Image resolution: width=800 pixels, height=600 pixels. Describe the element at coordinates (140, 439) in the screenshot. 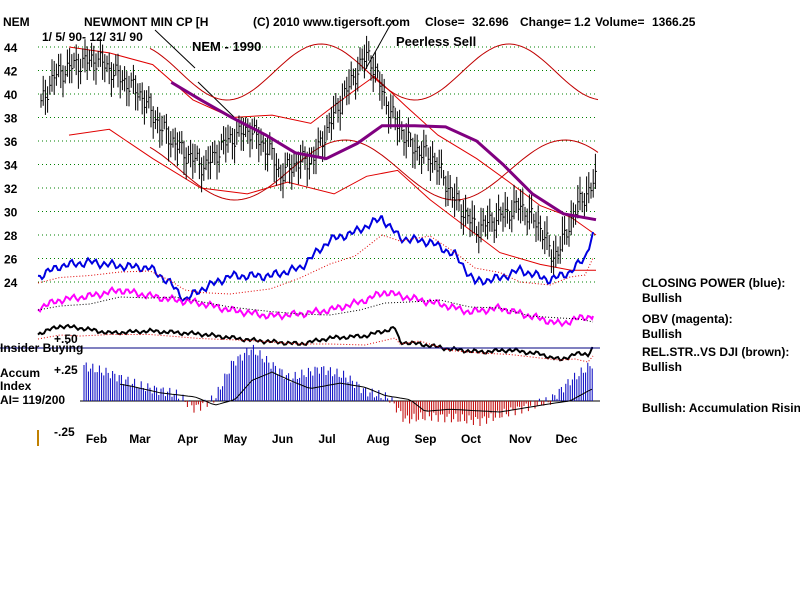

I see `month-label: Mar` at that location.